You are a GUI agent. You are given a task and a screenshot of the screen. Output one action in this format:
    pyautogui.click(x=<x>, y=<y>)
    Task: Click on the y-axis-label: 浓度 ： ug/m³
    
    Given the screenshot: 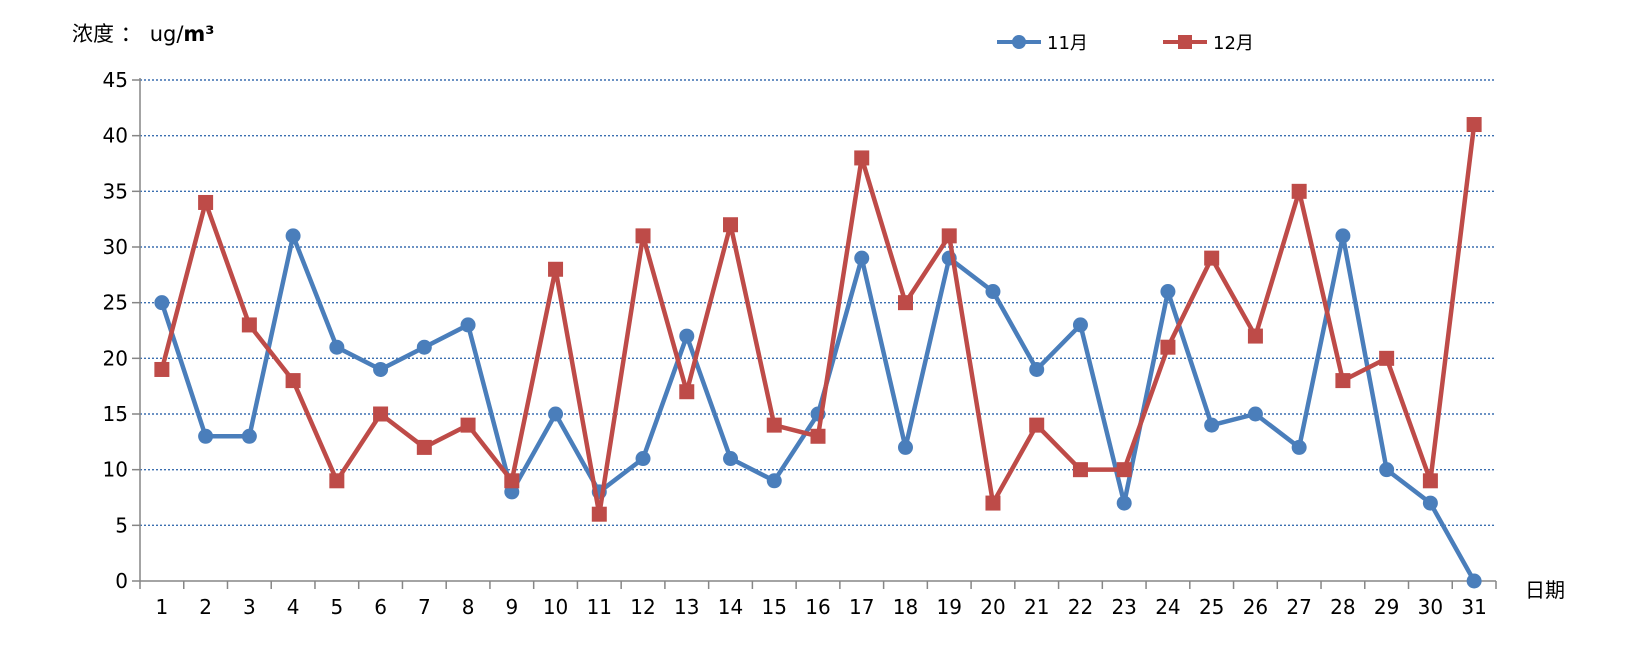 What is the action you would take?
    pyautogui.click(x=143, y=34)
    